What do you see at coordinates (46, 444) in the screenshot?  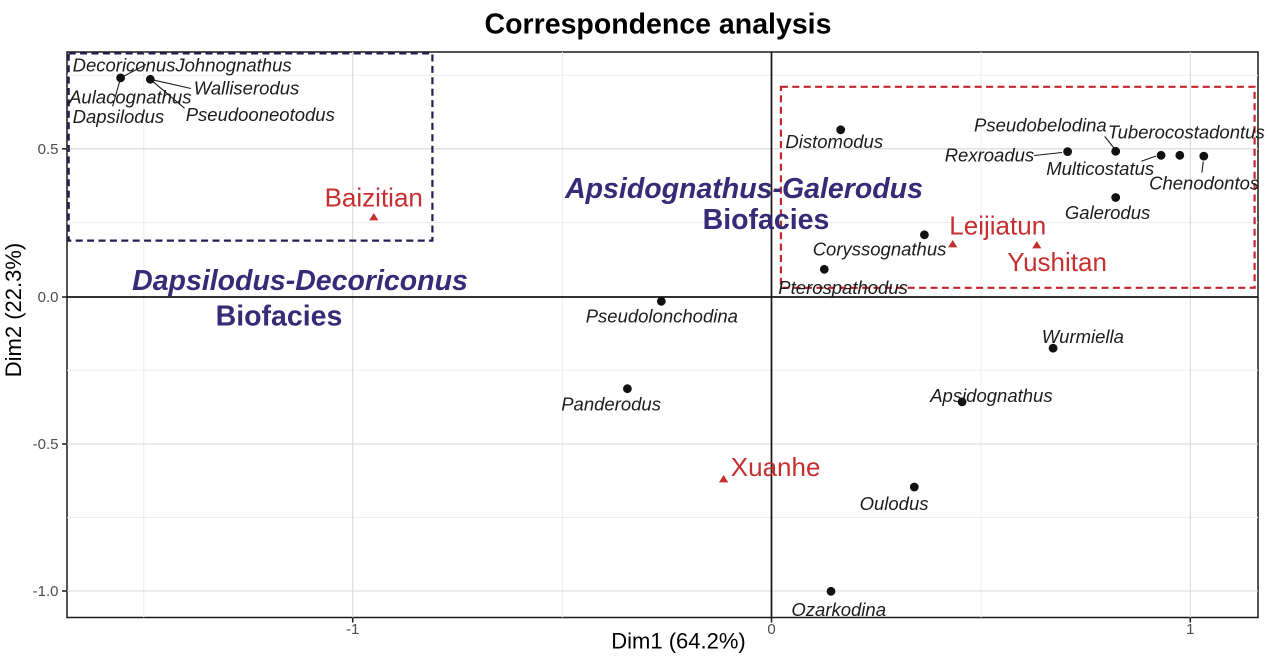 I see `svg-text: -0.5` at bounding box center [46, 444].